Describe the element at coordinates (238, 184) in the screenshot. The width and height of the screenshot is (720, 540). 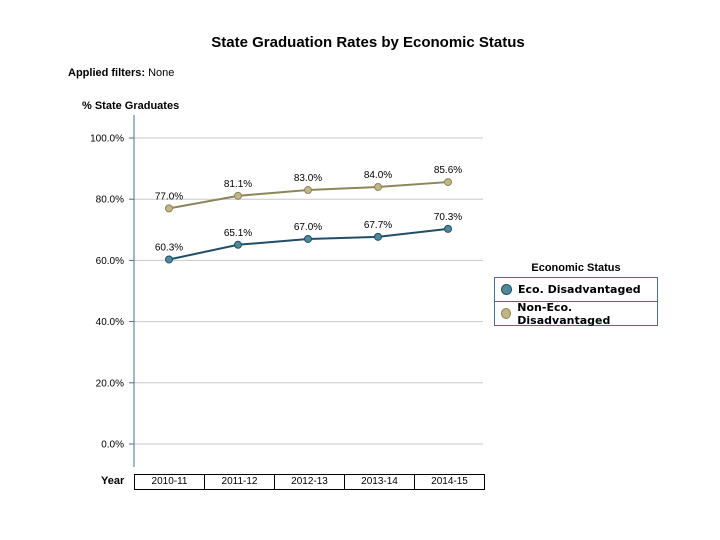
I see `data-label: 81.1%` at that location.